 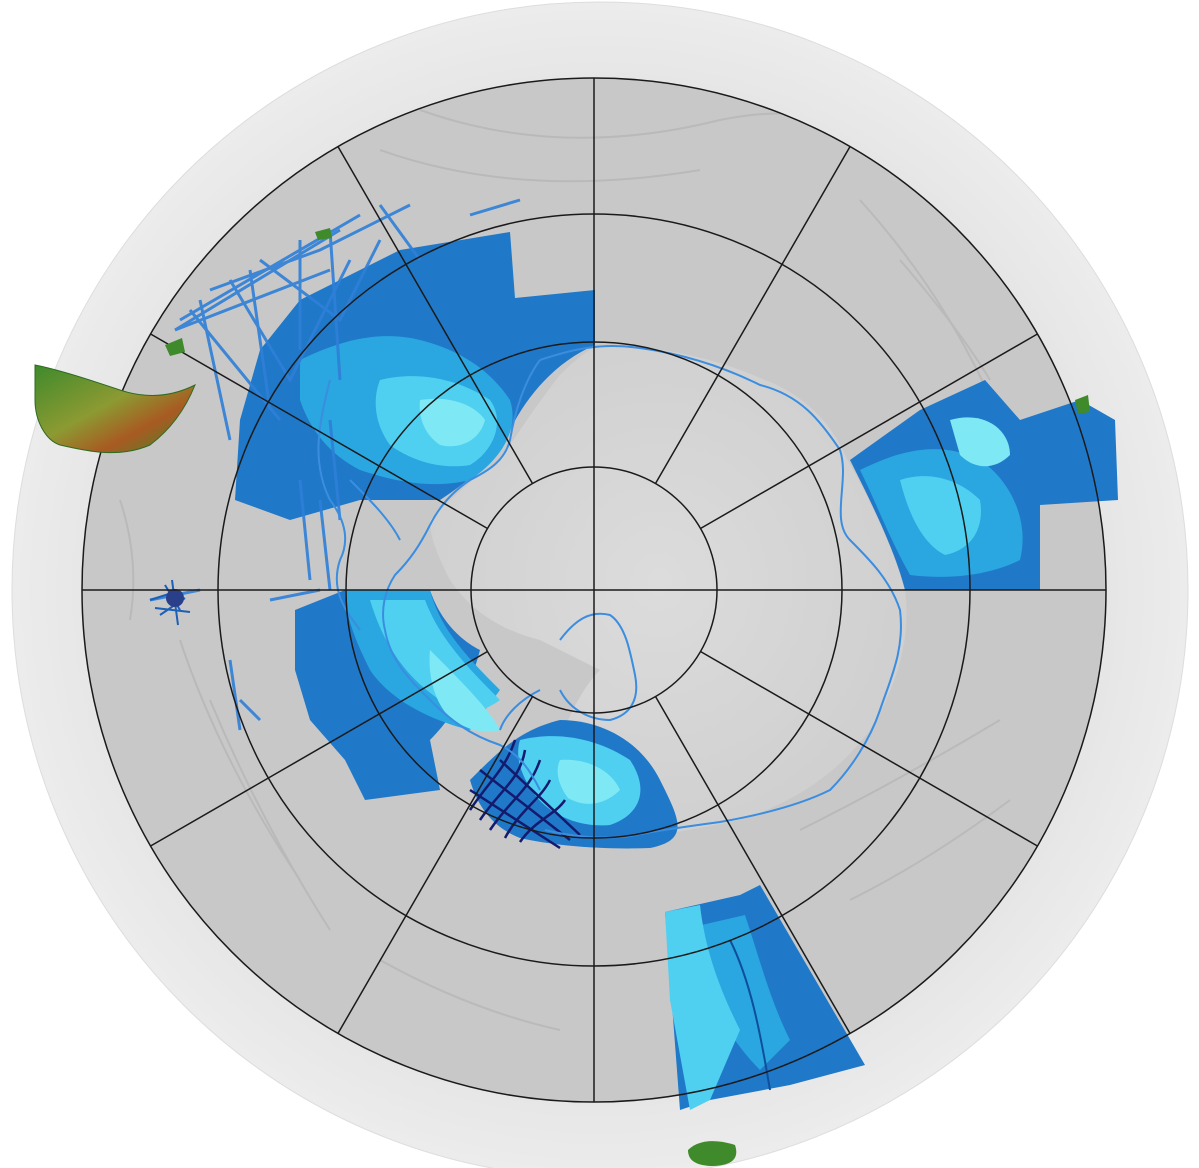 What do you see at coordinates (115, 396) in the screenshot?
I see `land-south-america` at bounding box center [115, 396].